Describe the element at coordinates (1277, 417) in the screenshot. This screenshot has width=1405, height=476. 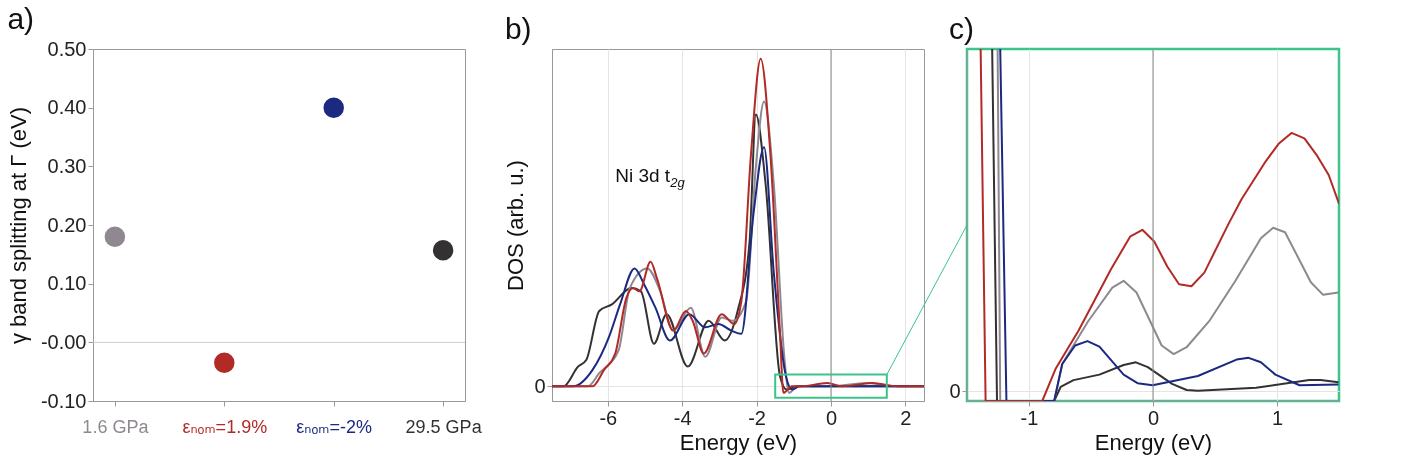
I see `x-tick-label: 1` at that location.